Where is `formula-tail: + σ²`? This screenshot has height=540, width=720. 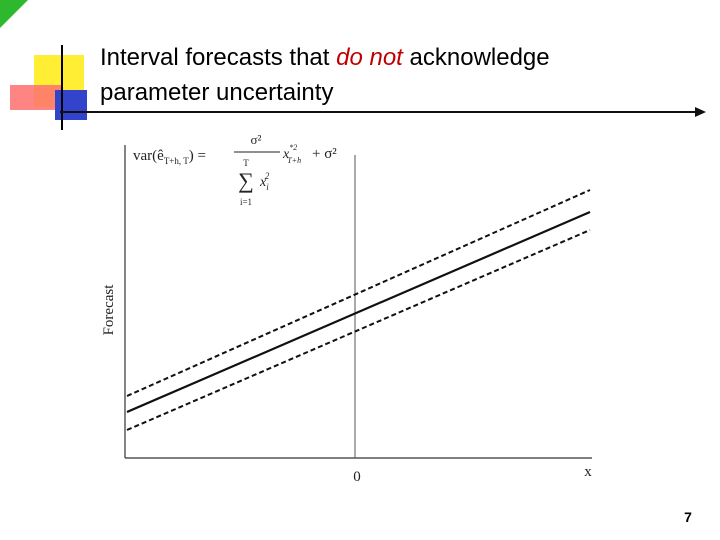
formula-tail: + σ² is located at coordinates (324, 154).